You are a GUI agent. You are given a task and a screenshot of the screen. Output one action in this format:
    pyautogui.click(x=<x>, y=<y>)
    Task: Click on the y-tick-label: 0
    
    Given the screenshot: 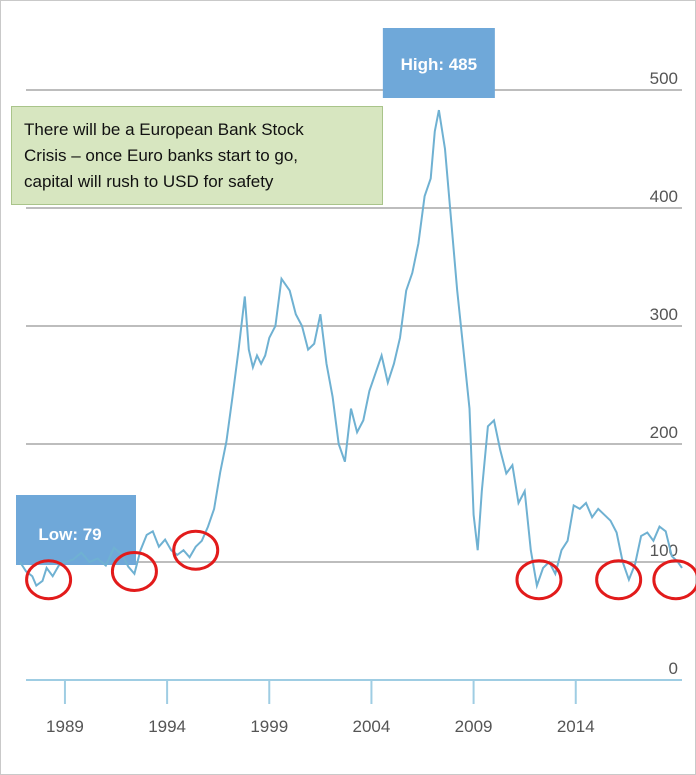 What is the action you would take?
    pyautogui.click(x=673, y=668)
    